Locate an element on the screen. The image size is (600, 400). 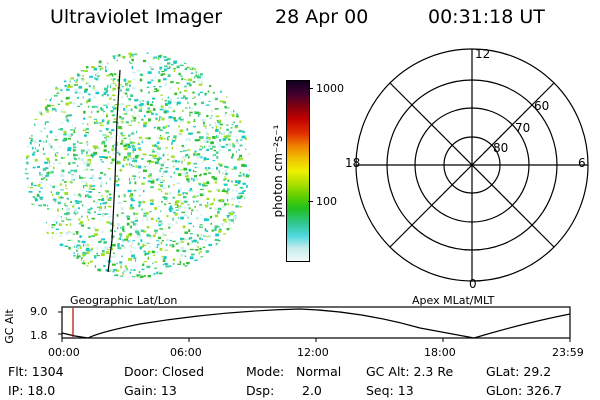
xtick-label-2: 12:00 is located at coordinates (313, 352).